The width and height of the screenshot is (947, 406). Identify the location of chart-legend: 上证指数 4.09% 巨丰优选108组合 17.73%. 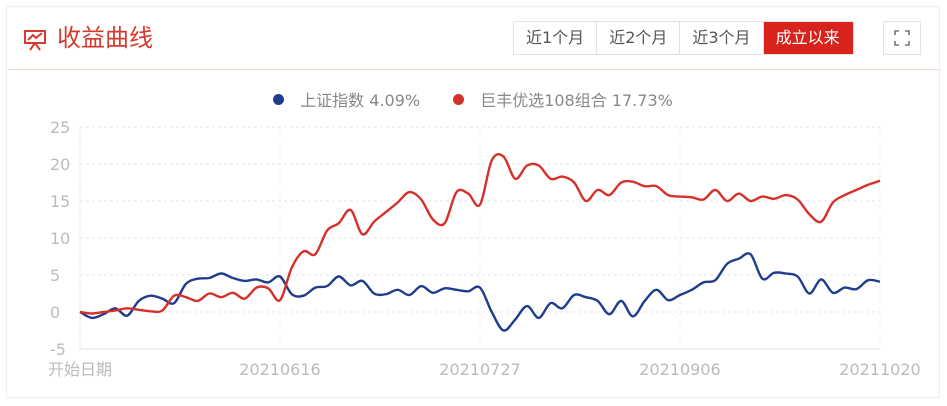
(473, 99).